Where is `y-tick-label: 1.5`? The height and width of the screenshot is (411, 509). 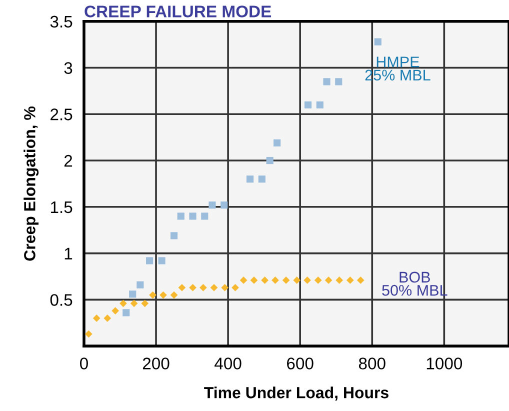
y-tick-label: 1.5 is located at coordinates (61, 207).